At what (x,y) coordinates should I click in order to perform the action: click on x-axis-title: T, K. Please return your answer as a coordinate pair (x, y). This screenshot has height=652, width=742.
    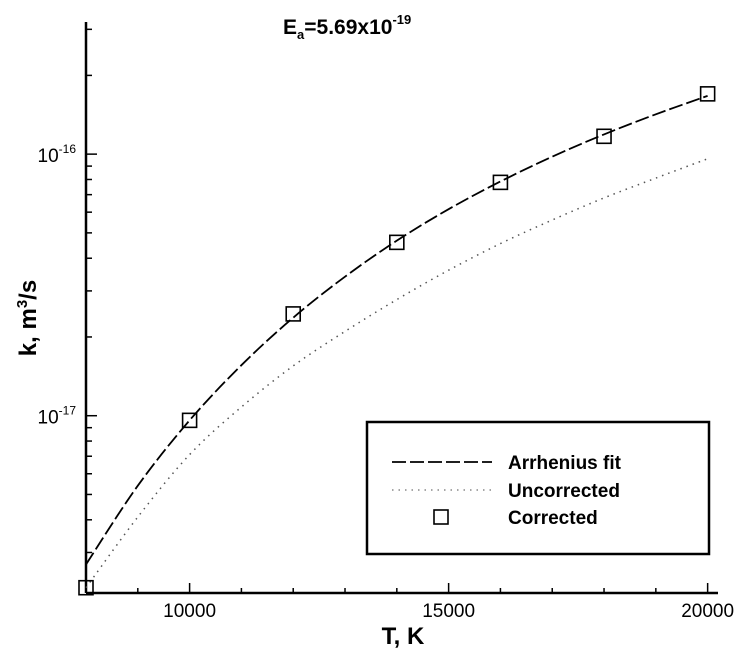
    Looking at the image, I should click on (403, 636).